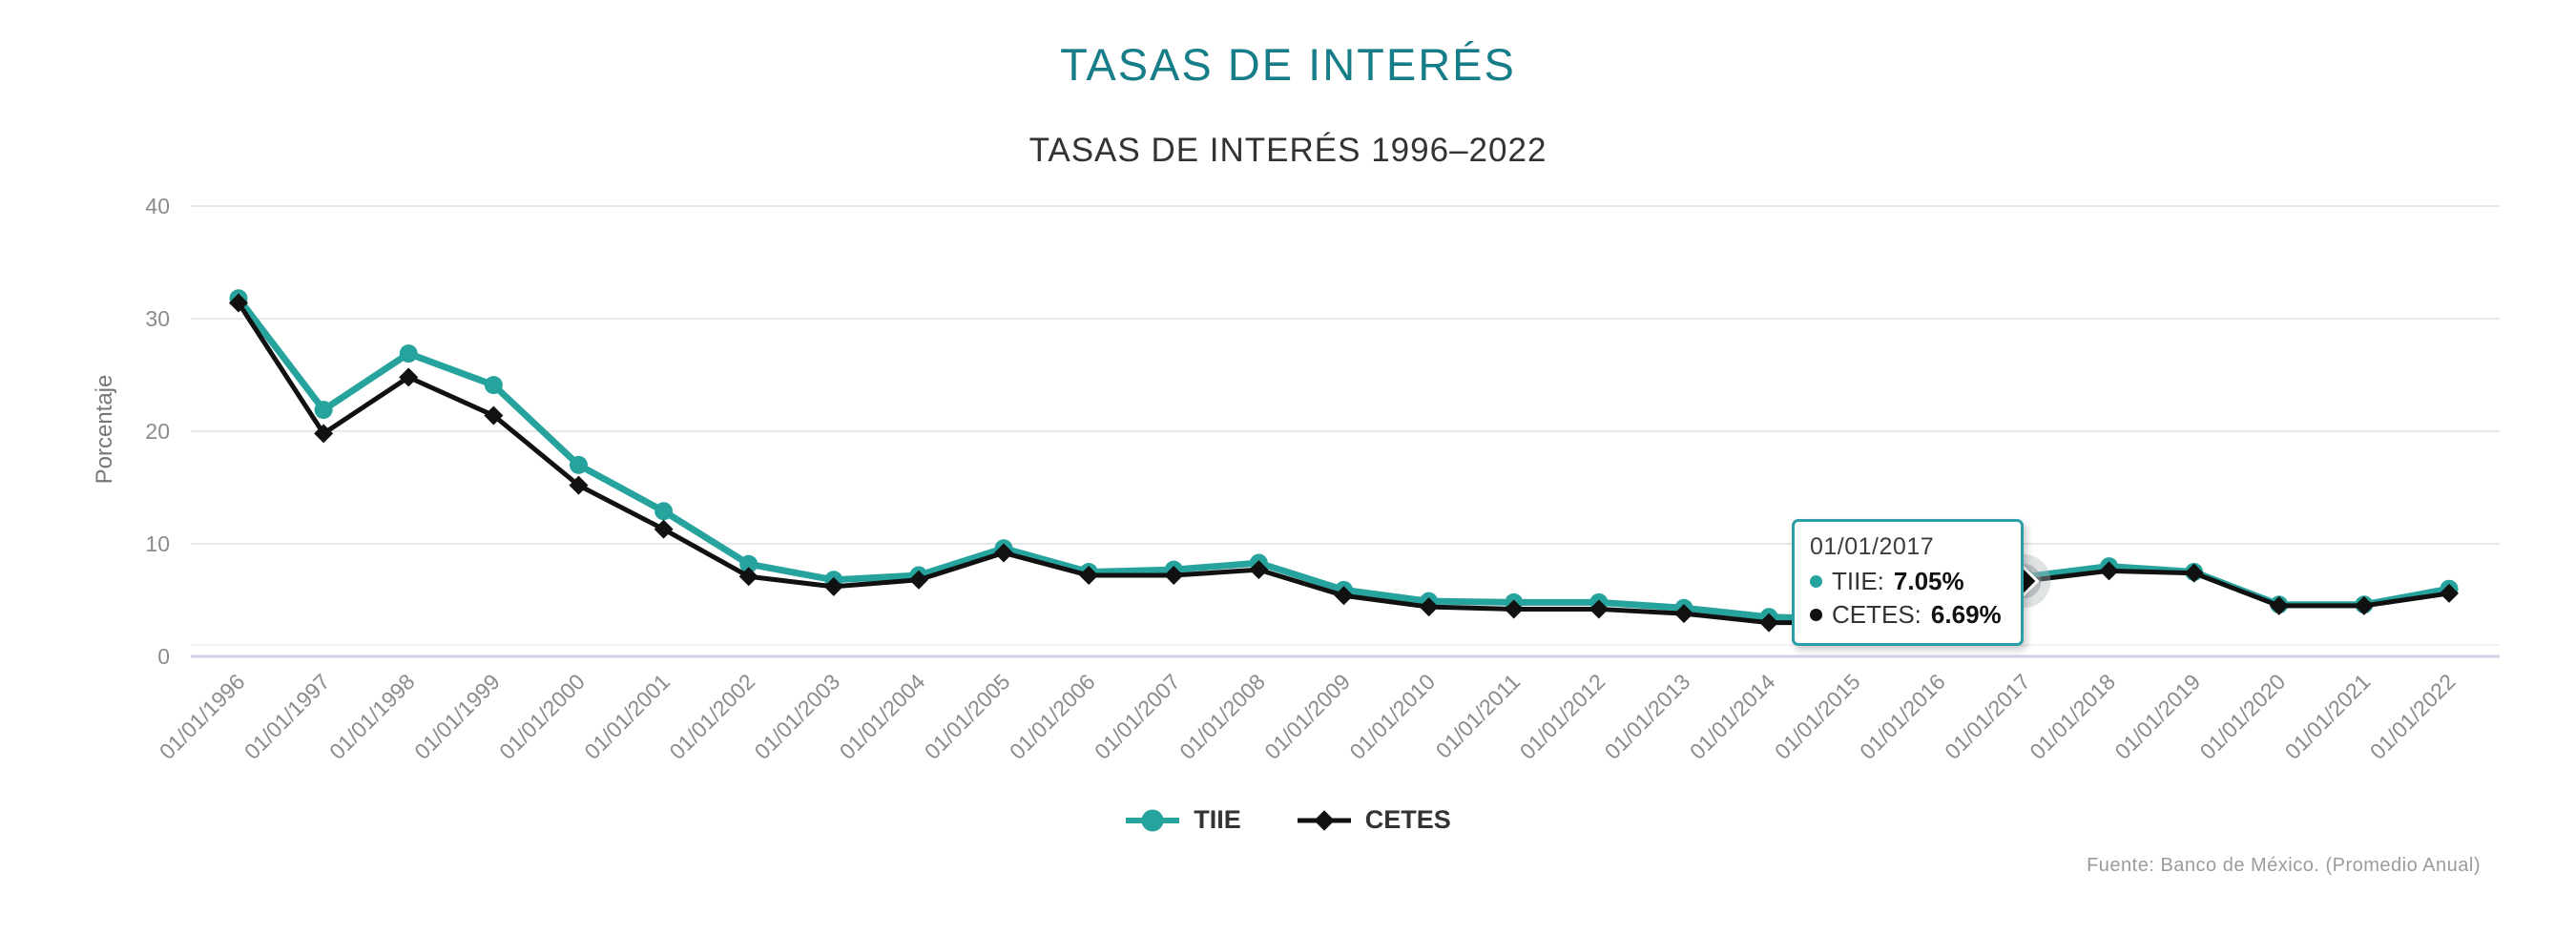 The image size is (2576, 935). What do you see at coordinates (748, 577) in the screenshot?
I see `point-cetes-01/01/2002` at bounding box center [748, 577].